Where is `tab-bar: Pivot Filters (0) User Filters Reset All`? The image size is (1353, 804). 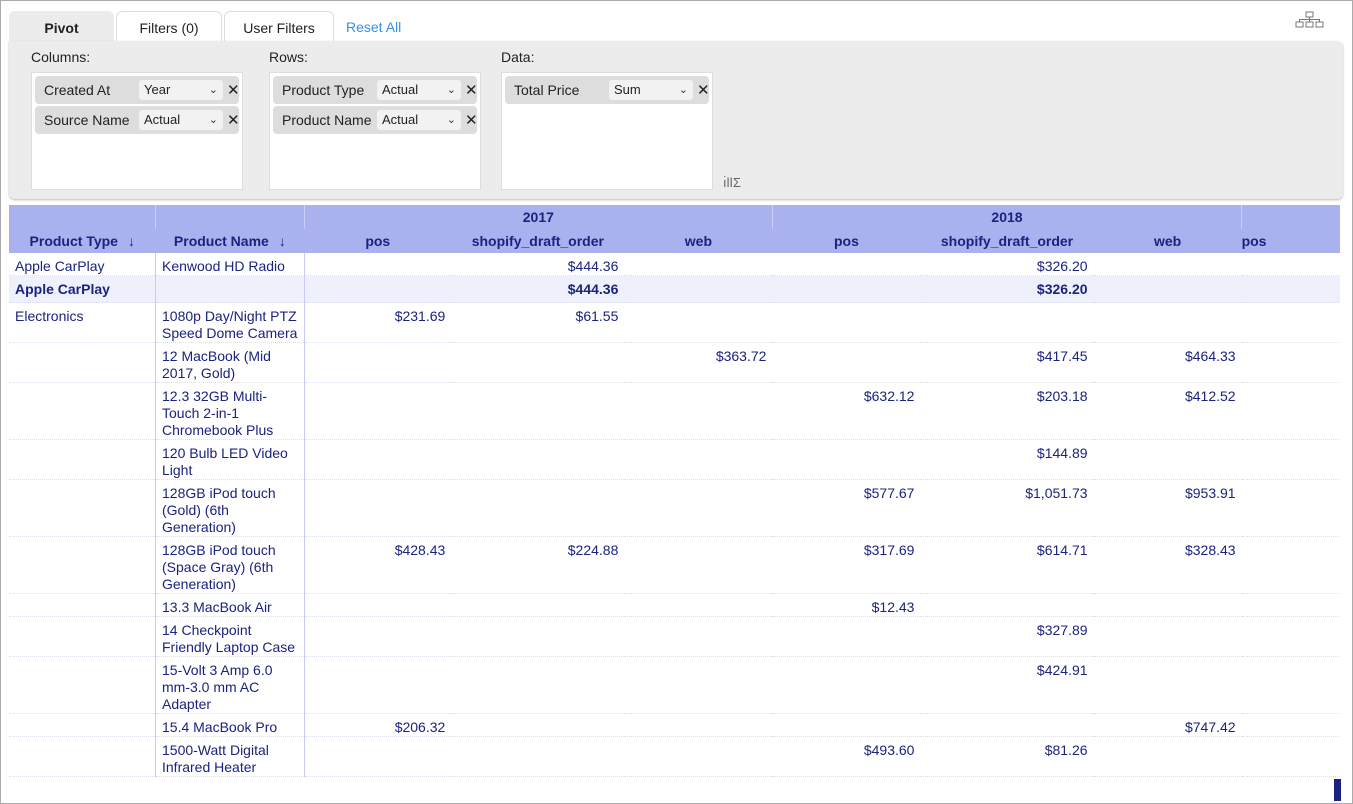
tab-bar: Pivot Filters (0) User Filters Reset All is located at coordinates (205, 27).